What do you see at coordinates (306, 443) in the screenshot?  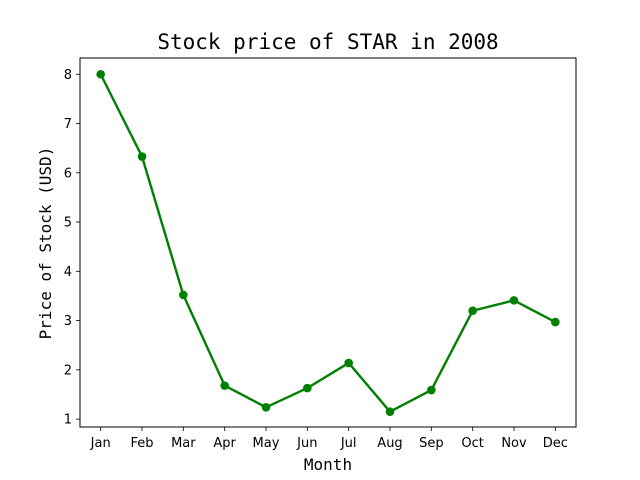 I see `x-tick-label: Jun` at bounding box center [306, 443].